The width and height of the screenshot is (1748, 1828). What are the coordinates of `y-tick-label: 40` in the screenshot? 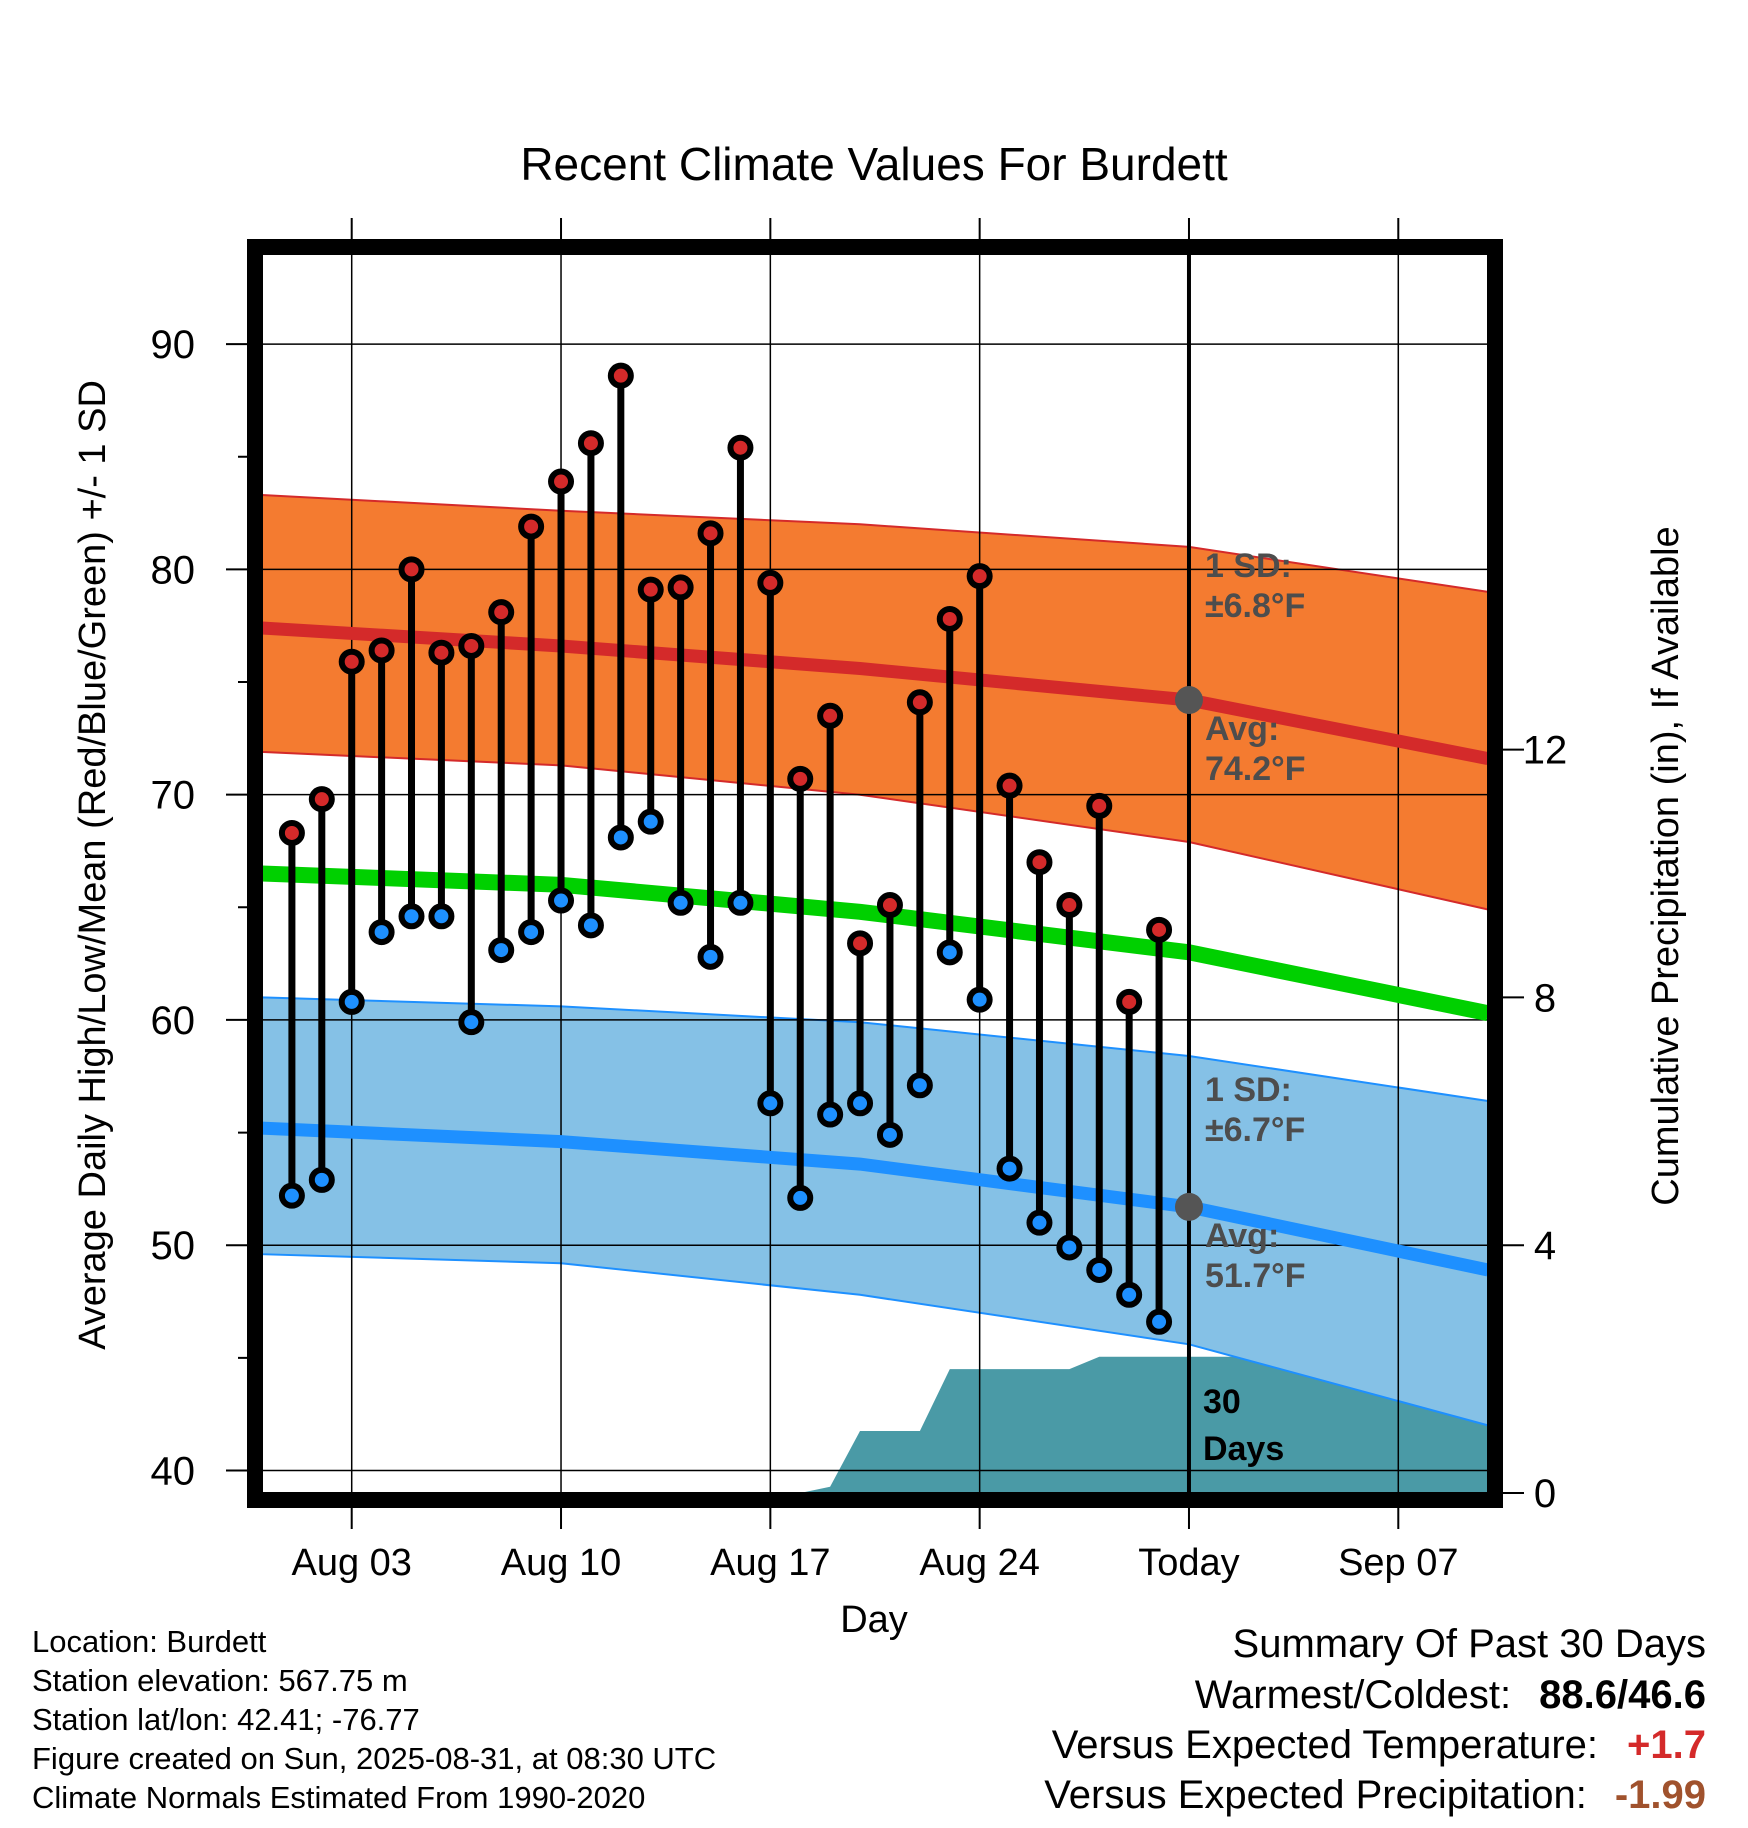 It's located at (173, 1471).